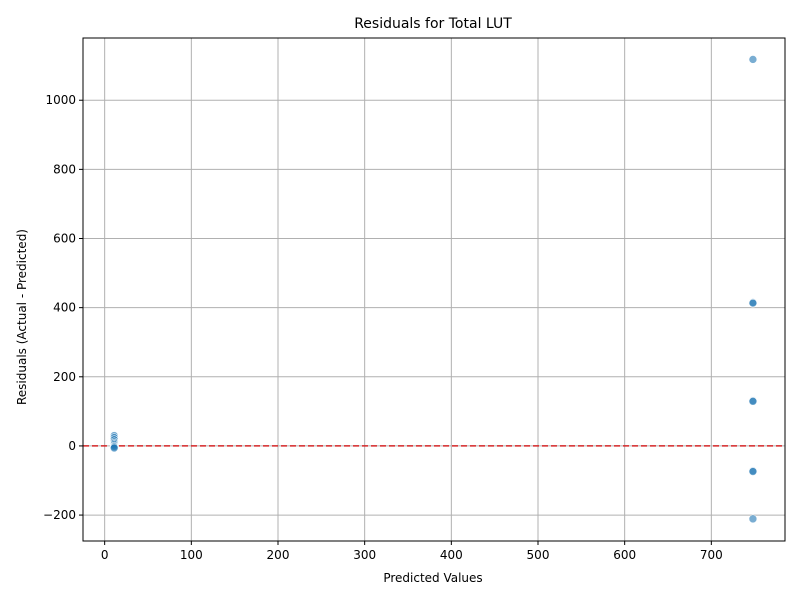  What do you see at coordinates (191, 555) in the screenshot?
I see `x-tick-label: 100` at bounding box center [191, 555].